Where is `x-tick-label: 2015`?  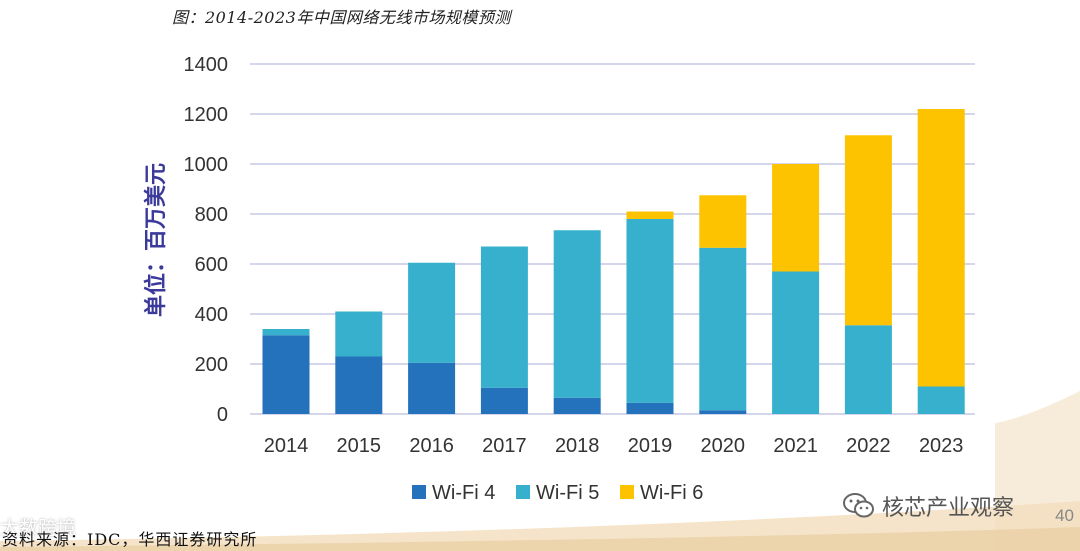 x-tick-label: 2015 is located at coordinates (359, 446).